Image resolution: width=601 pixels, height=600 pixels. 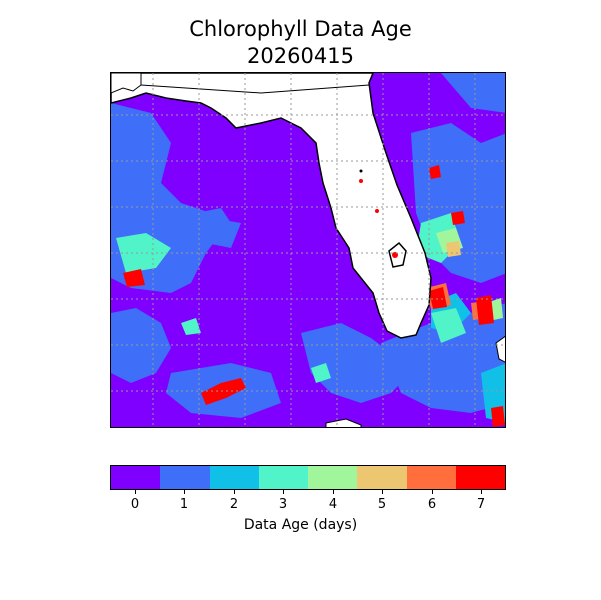 I want to click on colorbar-tick-label: 4, so click(x=333, y=504).